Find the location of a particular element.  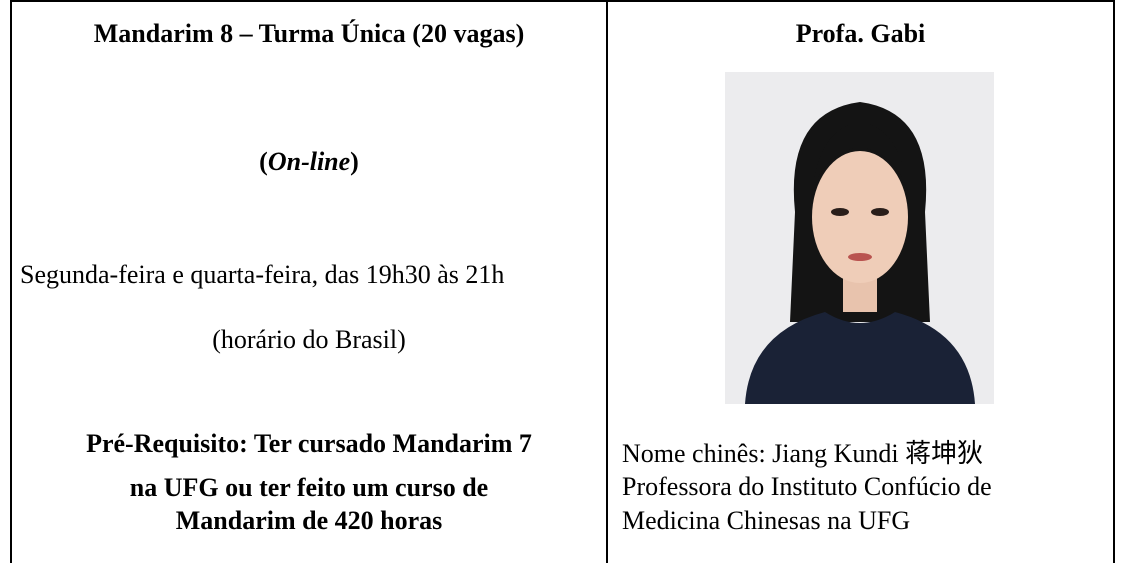

table-border-middle is located at coordinates (607, 281).